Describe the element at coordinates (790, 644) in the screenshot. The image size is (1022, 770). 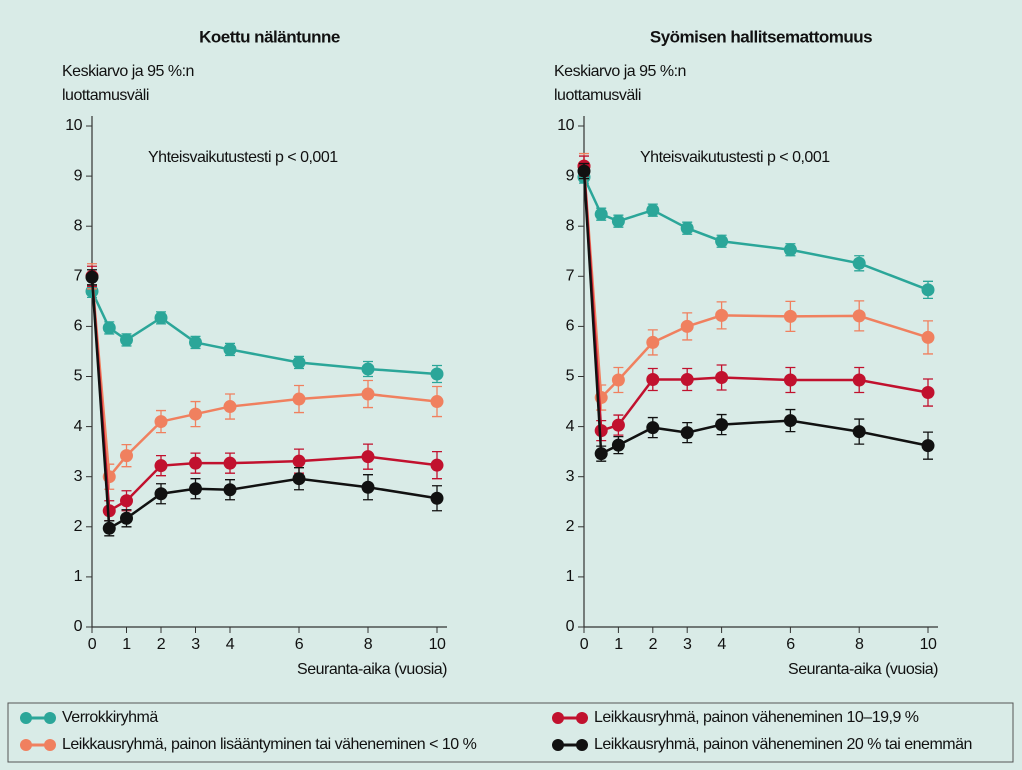
I see `x-tick-label: 6` at that location.